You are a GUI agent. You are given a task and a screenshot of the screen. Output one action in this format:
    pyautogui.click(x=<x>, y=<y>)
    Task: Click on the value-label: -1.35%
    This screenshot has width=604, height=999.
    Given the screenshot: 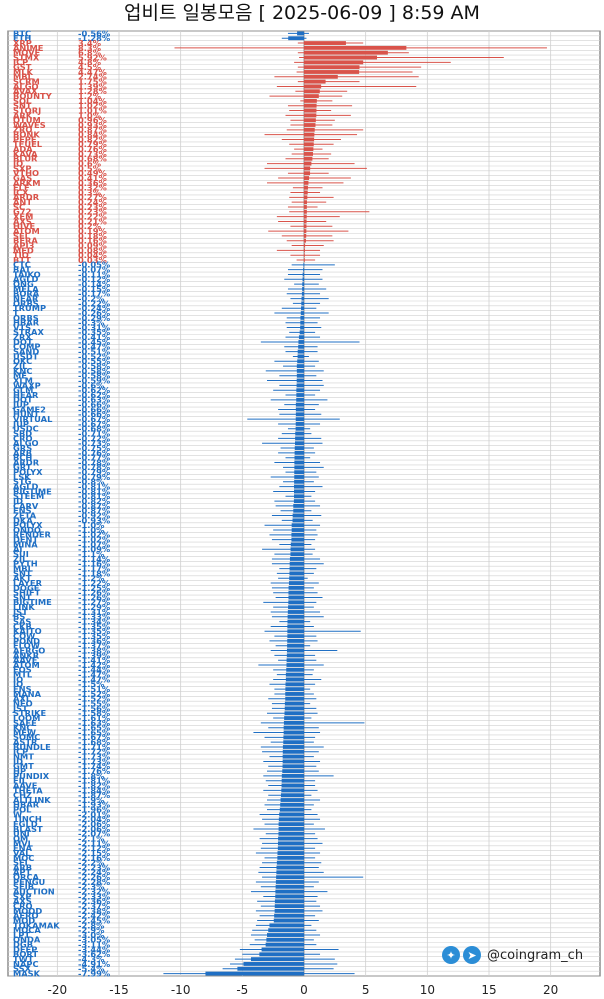 What is the action you would take?
    pyautogui.click(x=94, y=636)
    